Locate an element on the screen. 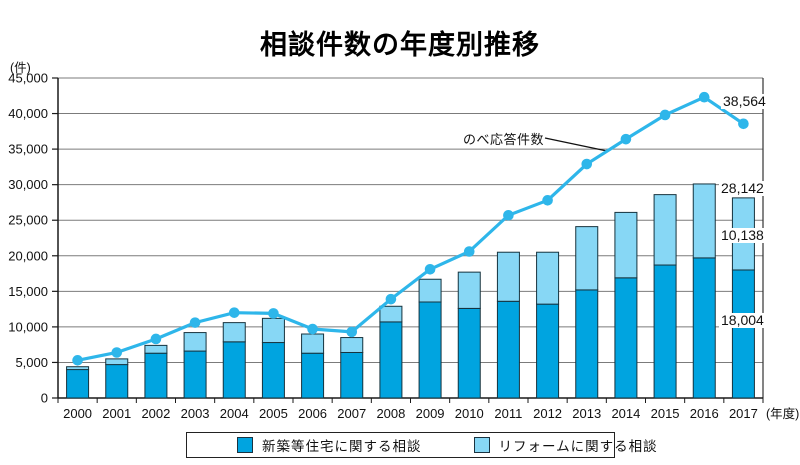 The height and width of the screenshot is (465, 800). legend: 新築等住宅に関する相談 リフォームに関する相談 is located at coordinates (421, 445).